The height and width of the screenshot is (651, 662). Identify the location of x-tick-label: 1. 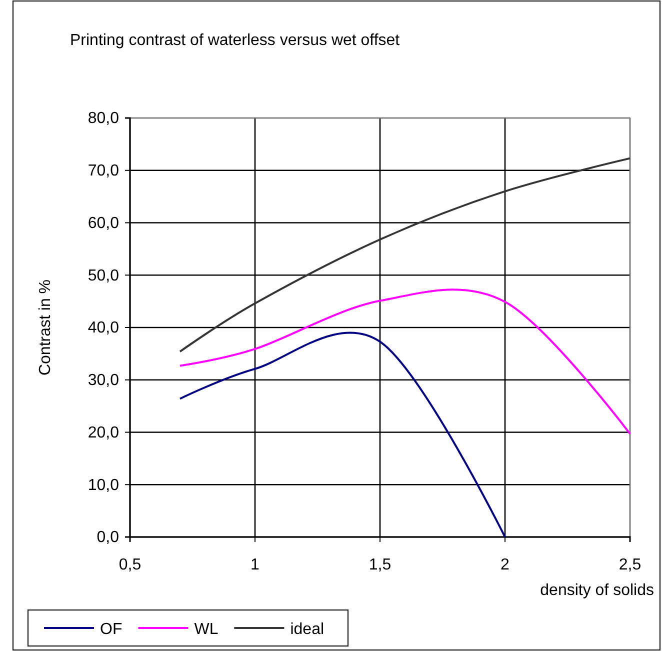
(255, 565).